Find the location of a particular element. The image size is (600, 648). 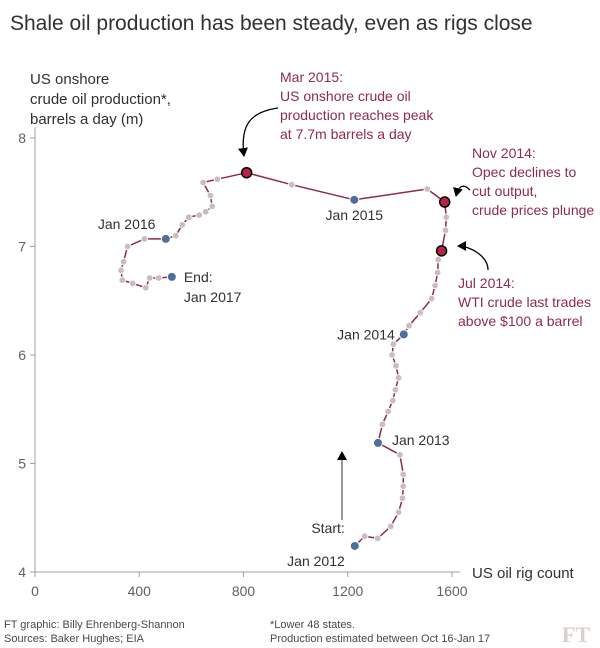

x-tick-label: 1600 is located at coordinates (451, 591).